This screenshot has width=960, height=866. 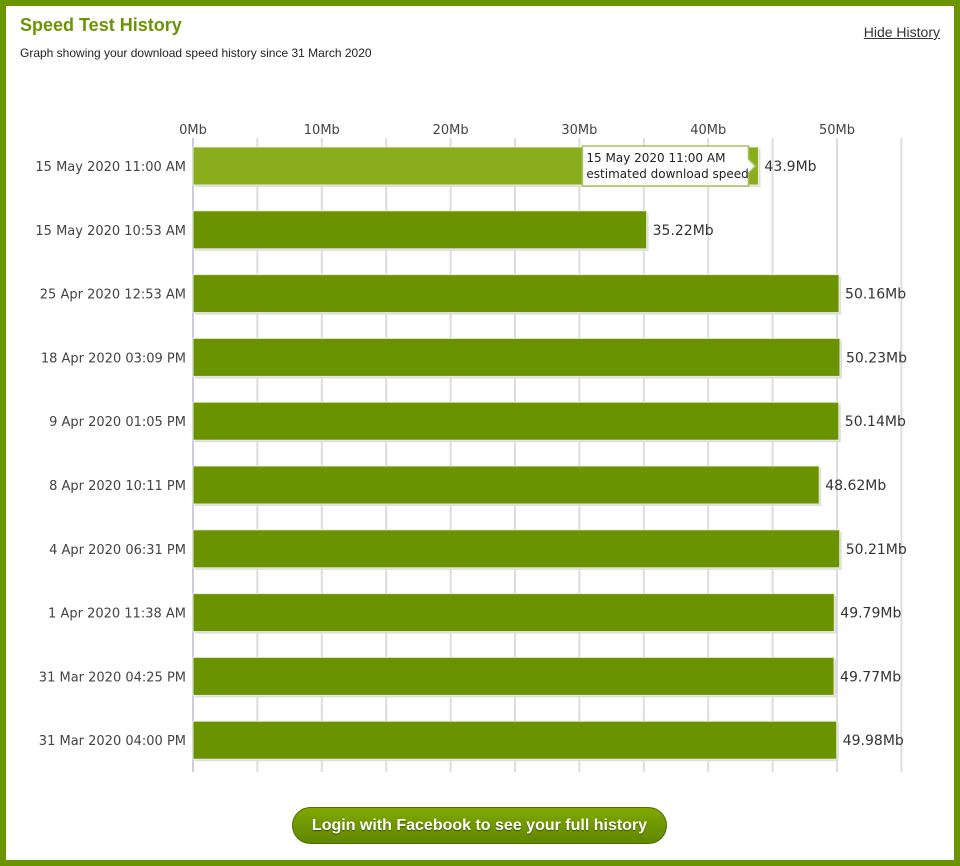 What do you see at coordinates (655, 158) in the screenshot?
I see `tooltip-date: 15 May 2020 11:00 AM` at bounding box center [655, 158].